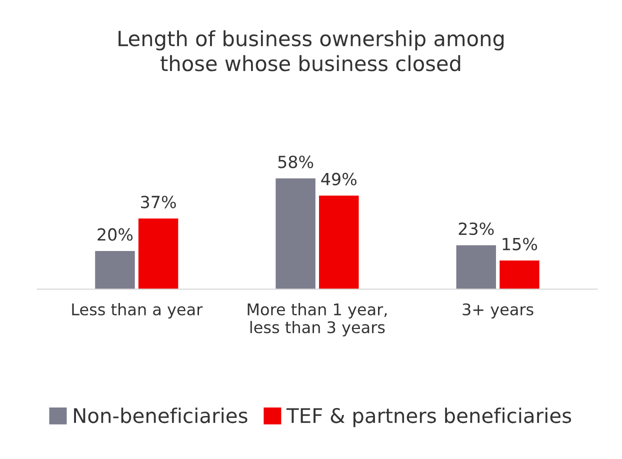 The height and width of the screenshot is (459, 622). What do you see at coordinates (158, 202) in the screenshot?
I see `data-label: 37%` at bounding box center [158, 202].